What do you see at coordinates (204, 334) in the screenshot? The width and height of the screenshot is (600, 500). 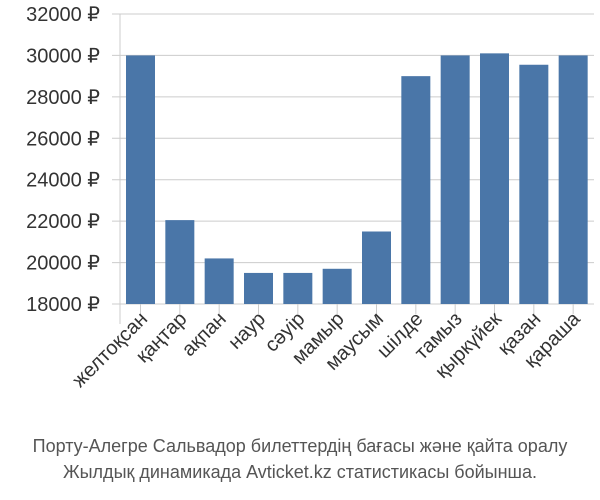 I see `x-tick-label: ақпан` at bounding box center [204, 334].